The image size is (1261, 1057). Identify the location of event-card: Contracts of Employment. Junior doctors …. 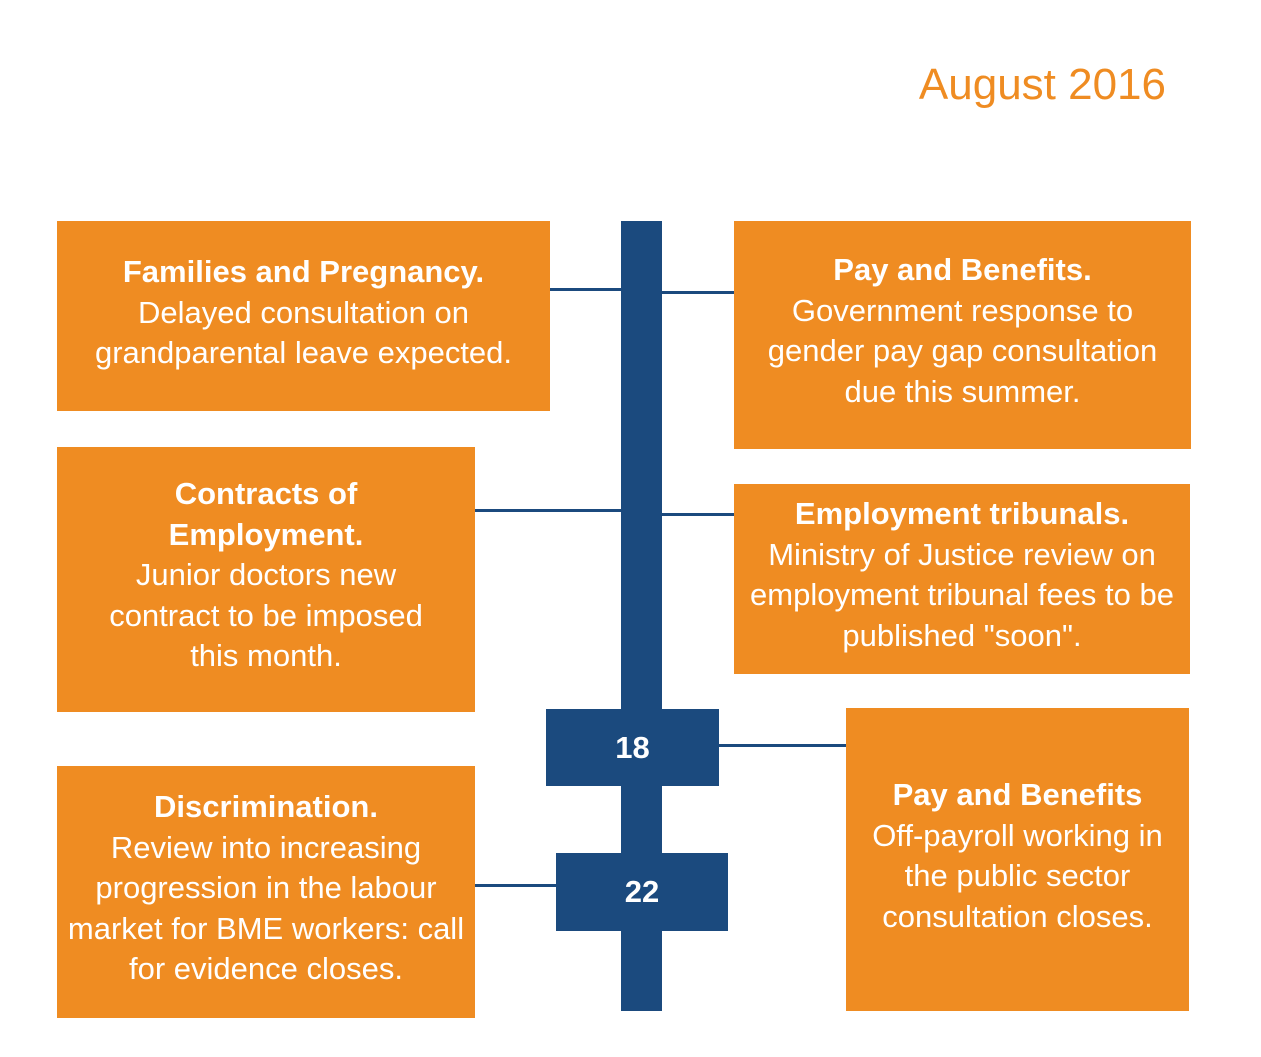
(266, 579).